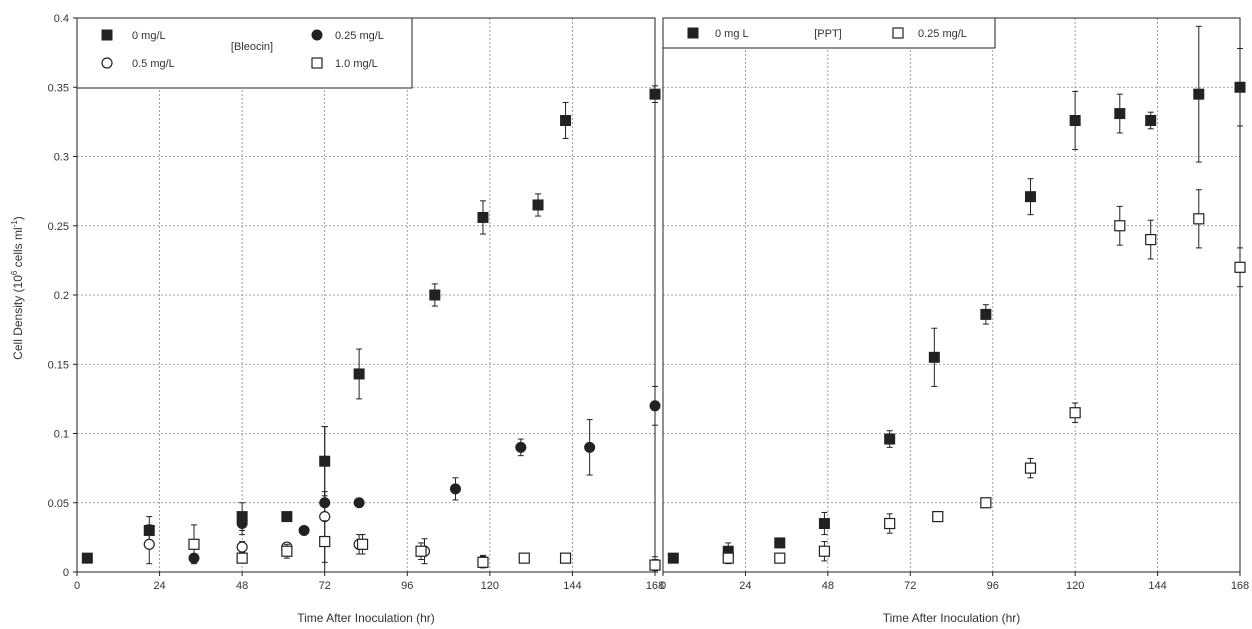 The height and width of the screenshot is (629, 1252). What do you see at coordinates (153, 64) in the screenshot?
I see `legend-label: 0.5 mg/L` at bounding box center [153, 64].